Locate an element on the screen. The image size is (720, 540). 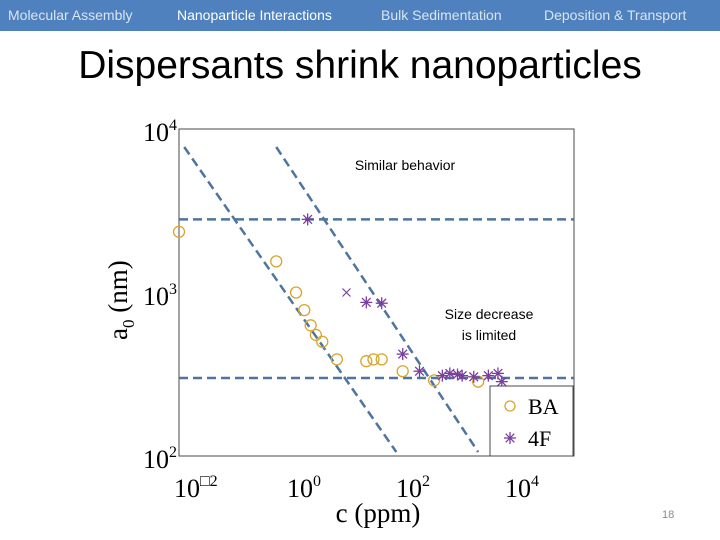
legend-box is located at coordinates (531, 421).